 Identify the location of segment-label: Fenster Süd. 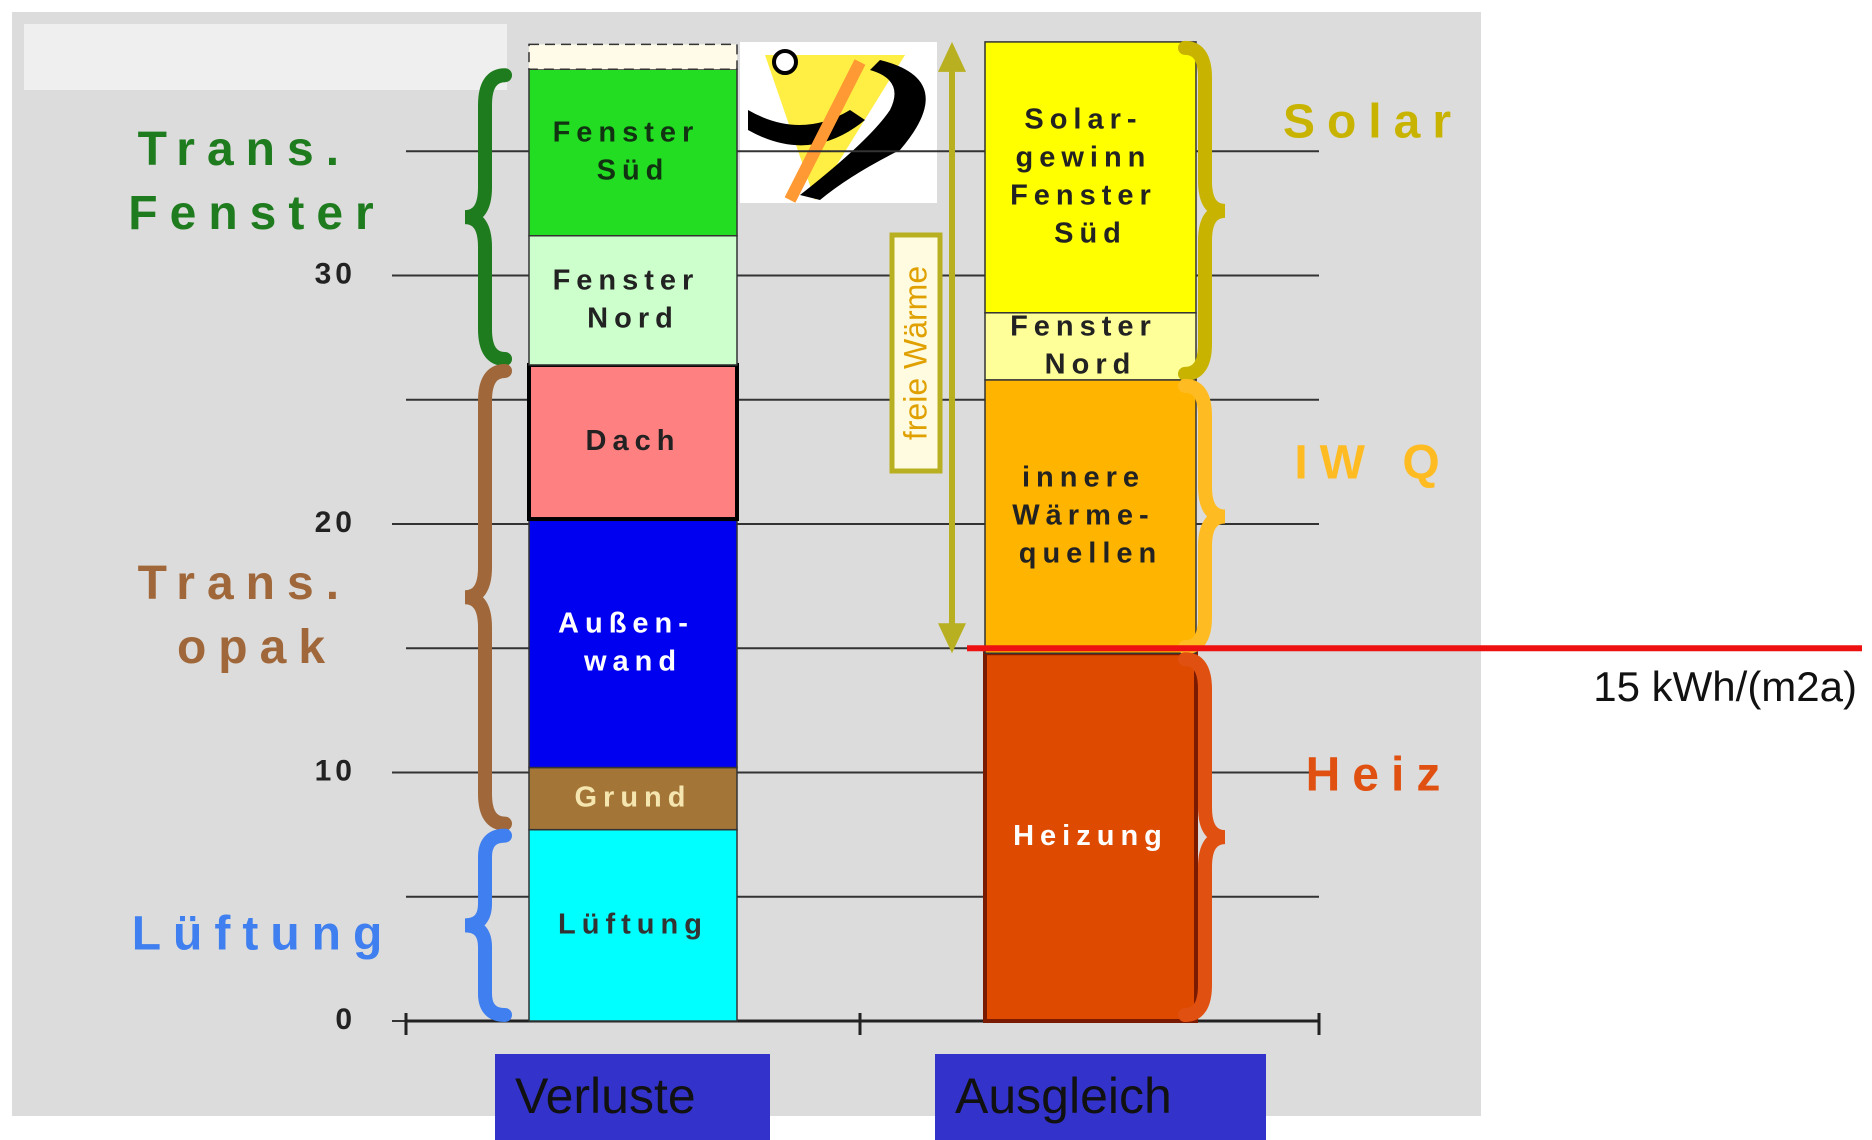
(633, 151).